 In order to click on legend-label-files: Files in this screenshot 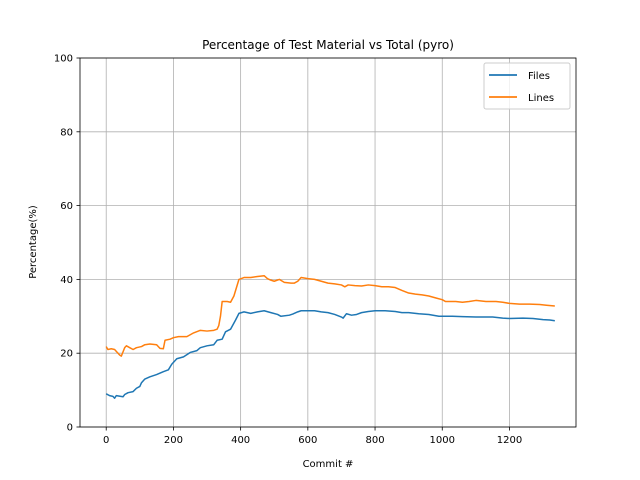, I will do `click(539, 76)`.